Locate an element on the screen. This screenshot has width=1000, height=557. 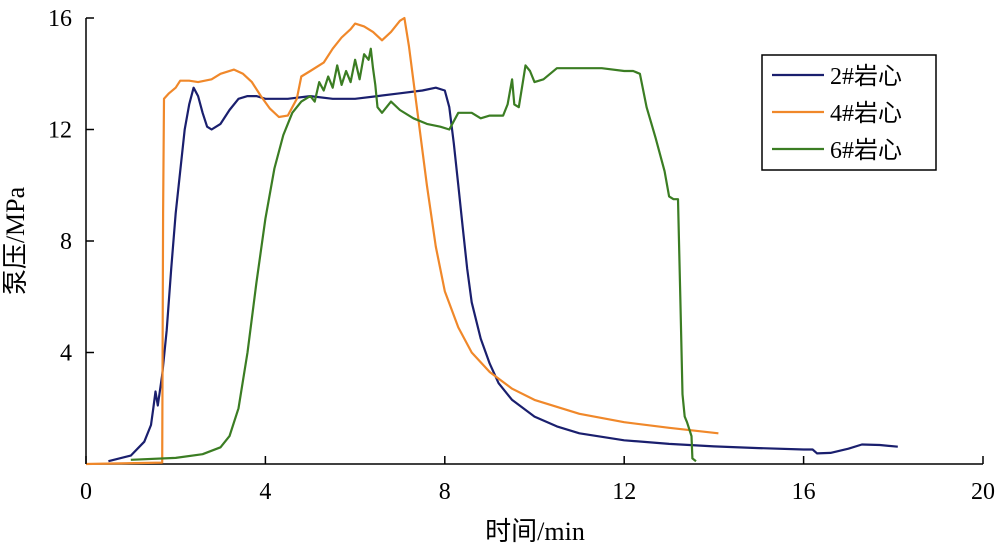
x-tick-label: 0 is located at coordinates (86, 492).